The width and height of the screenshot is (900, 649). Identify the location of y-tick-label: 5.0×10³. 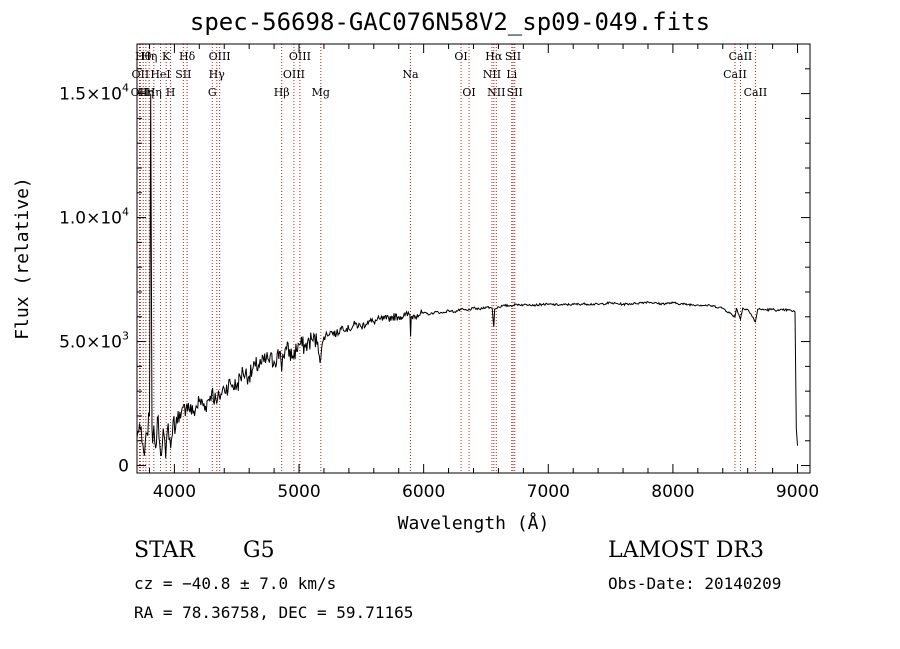
(94, 341).